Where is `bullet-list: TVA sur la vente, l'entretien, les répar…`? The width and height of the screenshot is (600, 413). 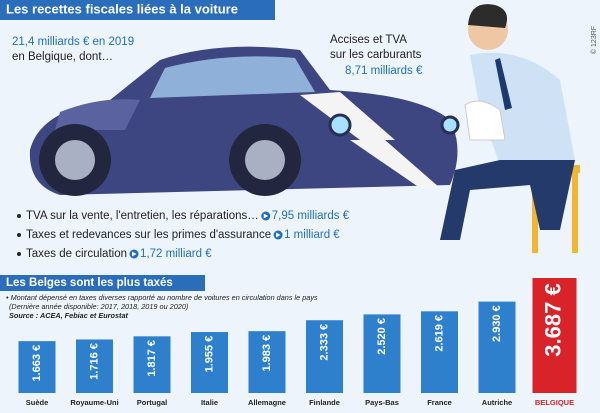 bullet-list: TVA sur la vente, l'entretien, les répar… is located at coordinates (183, 235).